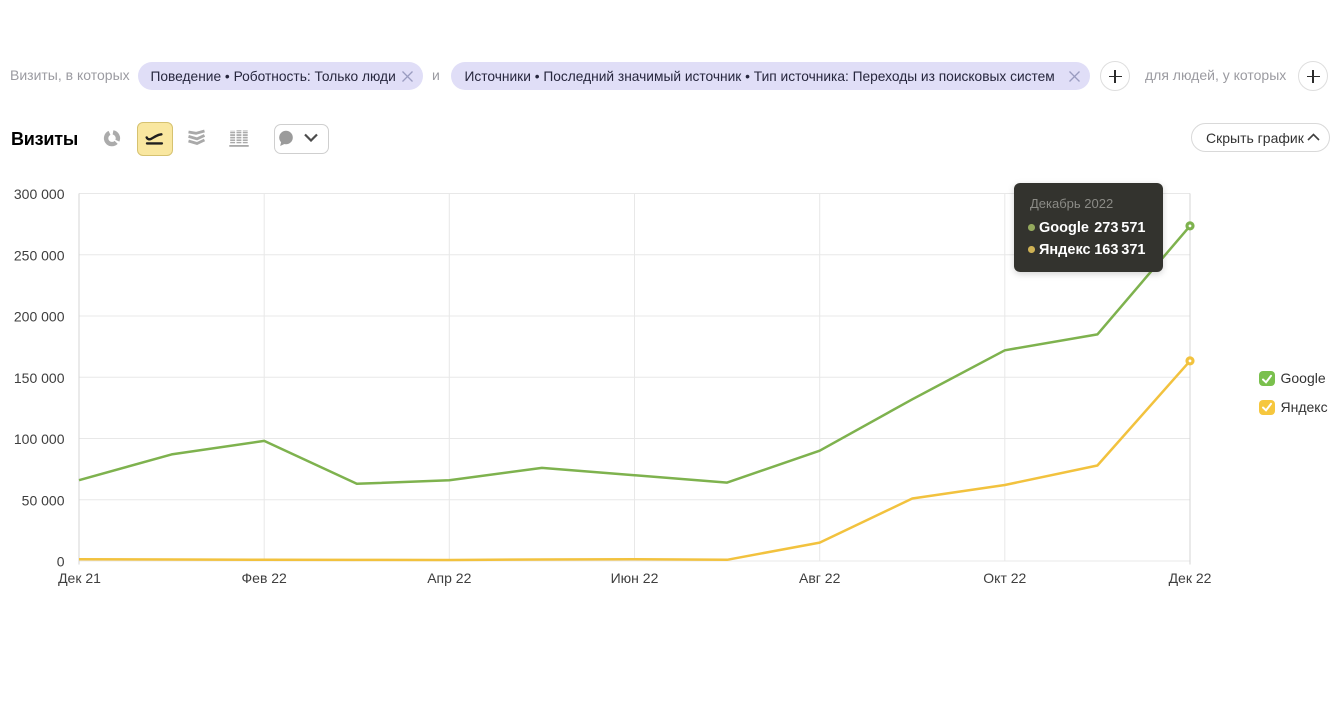  Describe the element at coordinates (449, 578) in the screenshot. I see `svg-text: Апр 22` at that location.